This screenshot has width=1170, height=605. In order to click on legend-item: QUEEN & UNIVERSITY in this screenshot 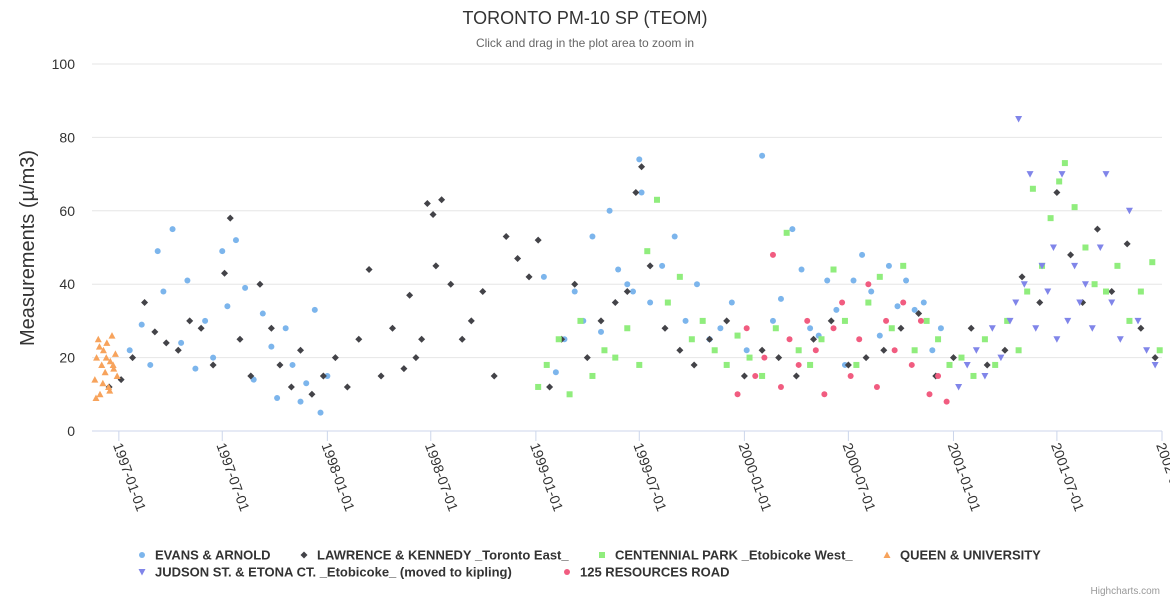, I will do `click(962, 555)`.